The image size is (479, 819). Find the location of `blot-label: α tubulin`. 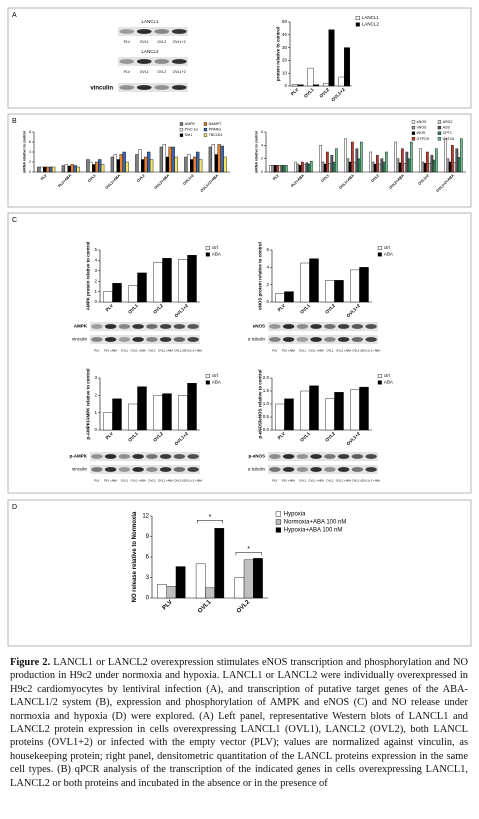

blot-label: α tubulin is located at coordinates (257, 469).